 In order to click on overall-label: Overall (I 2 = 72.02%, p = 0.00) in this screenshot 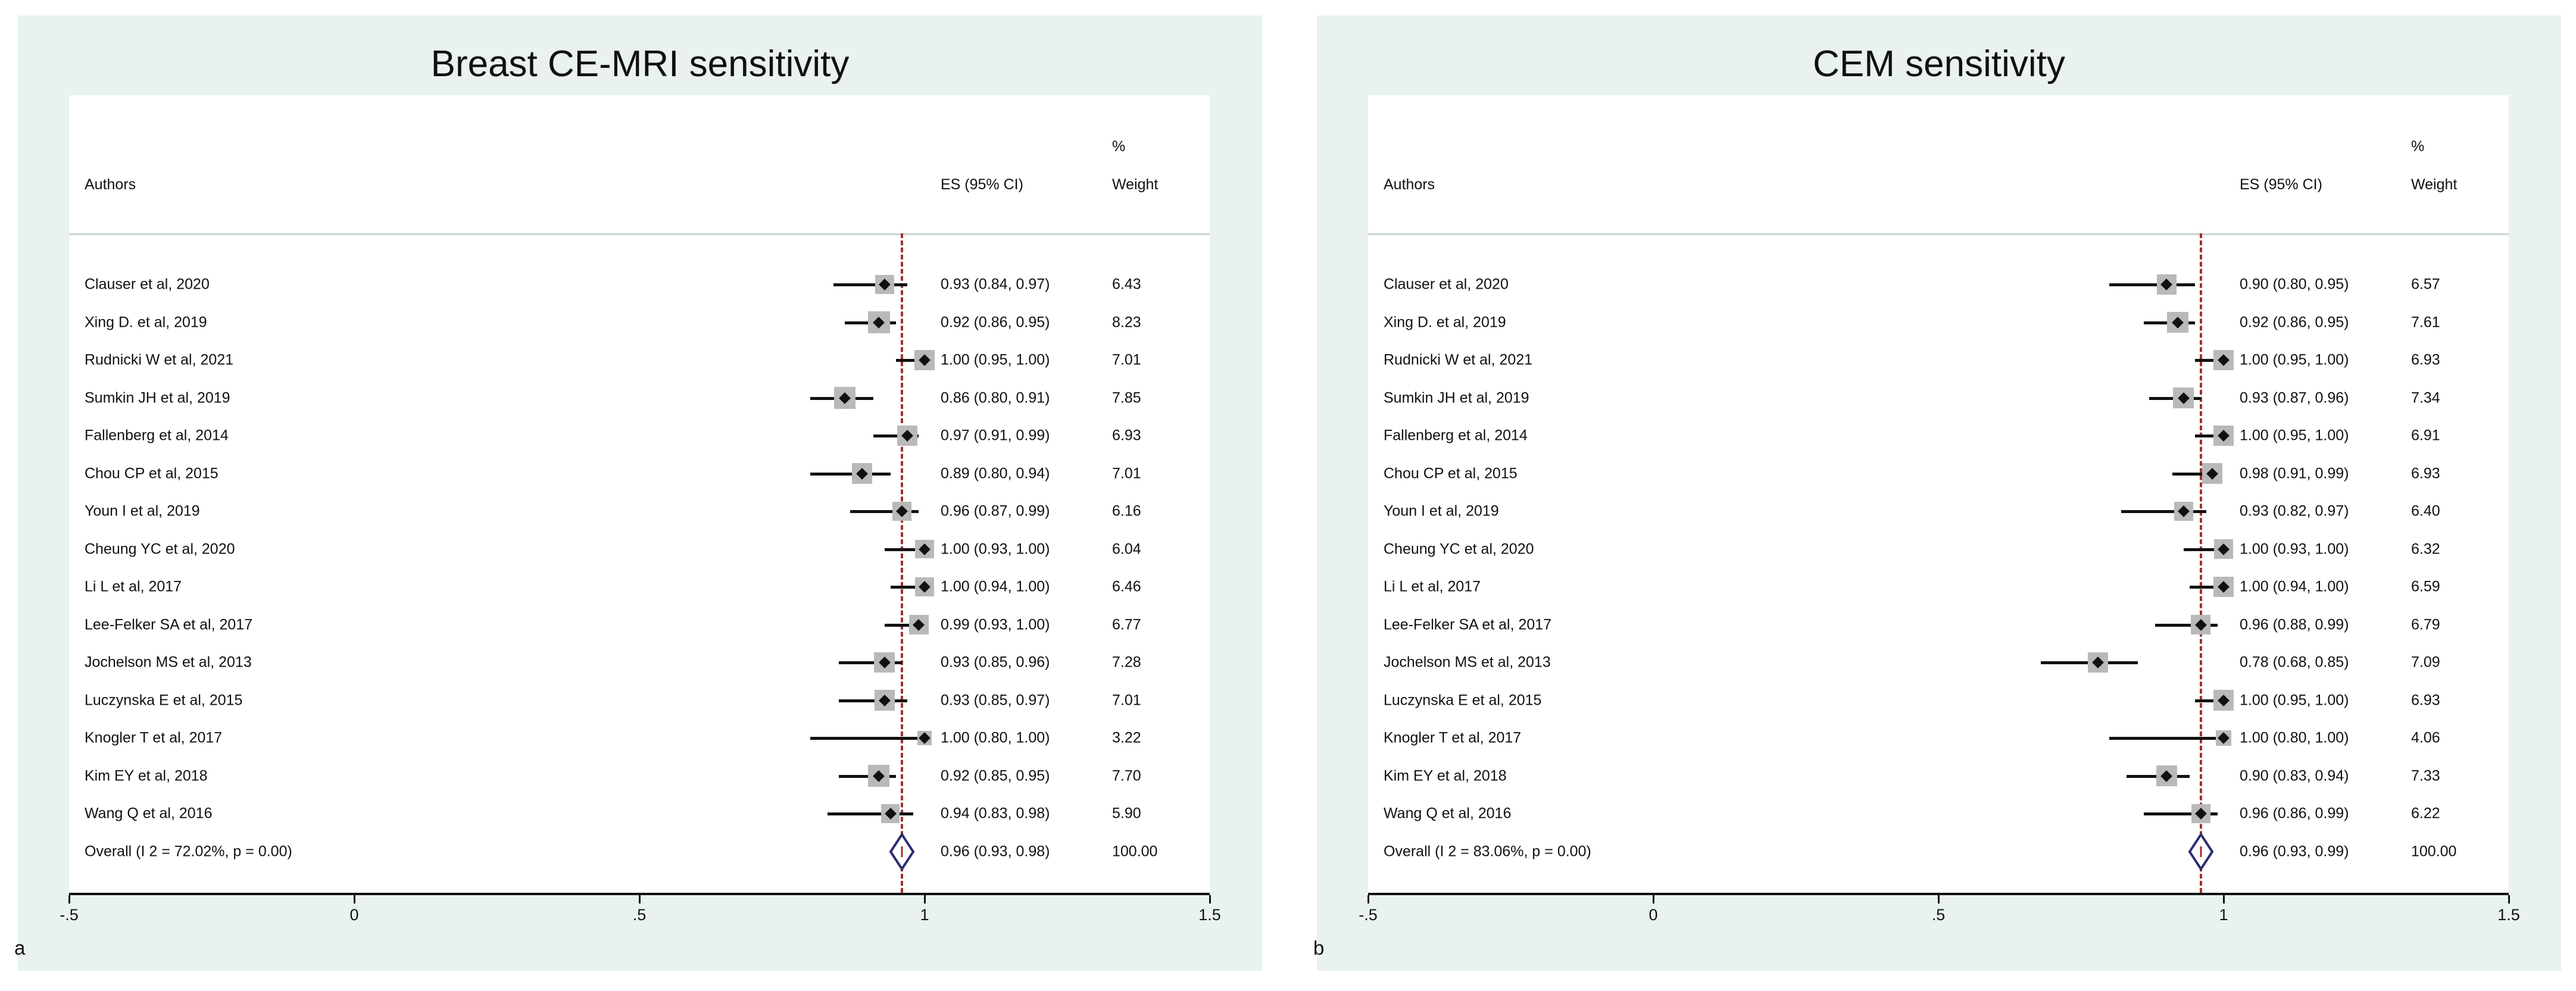, I will do `click(188, 851)`.